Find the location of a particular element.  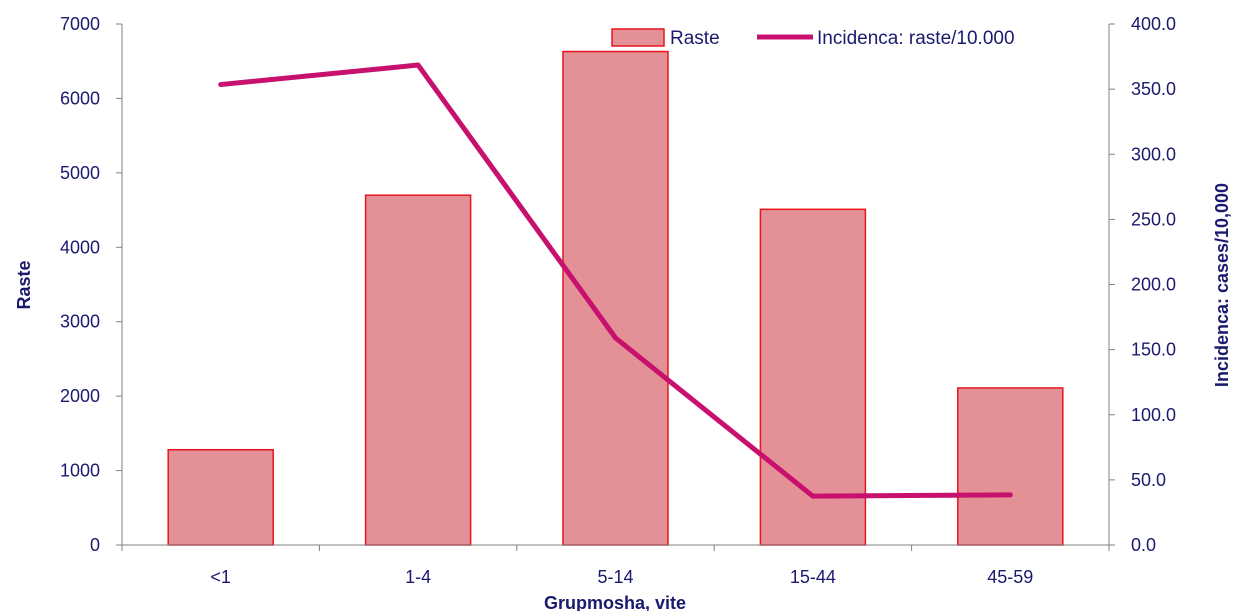

y2-tick-label: 150.0 is located at coordinates (1153, 350).